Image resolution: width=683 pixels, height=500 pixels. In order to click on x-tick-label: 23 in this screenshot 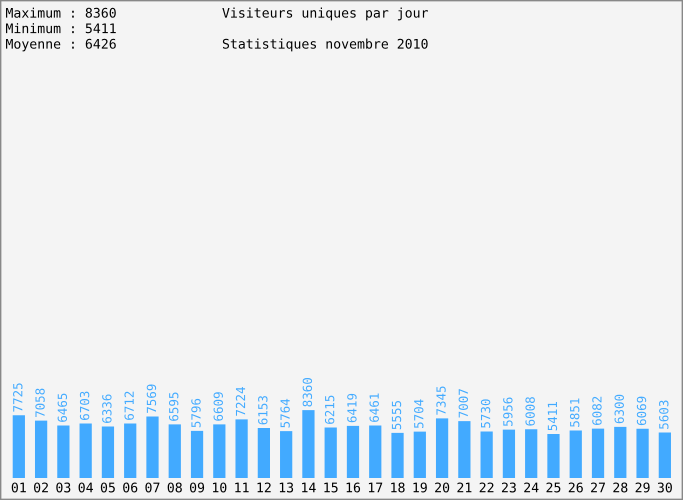, I will do `click(509, 487)`.